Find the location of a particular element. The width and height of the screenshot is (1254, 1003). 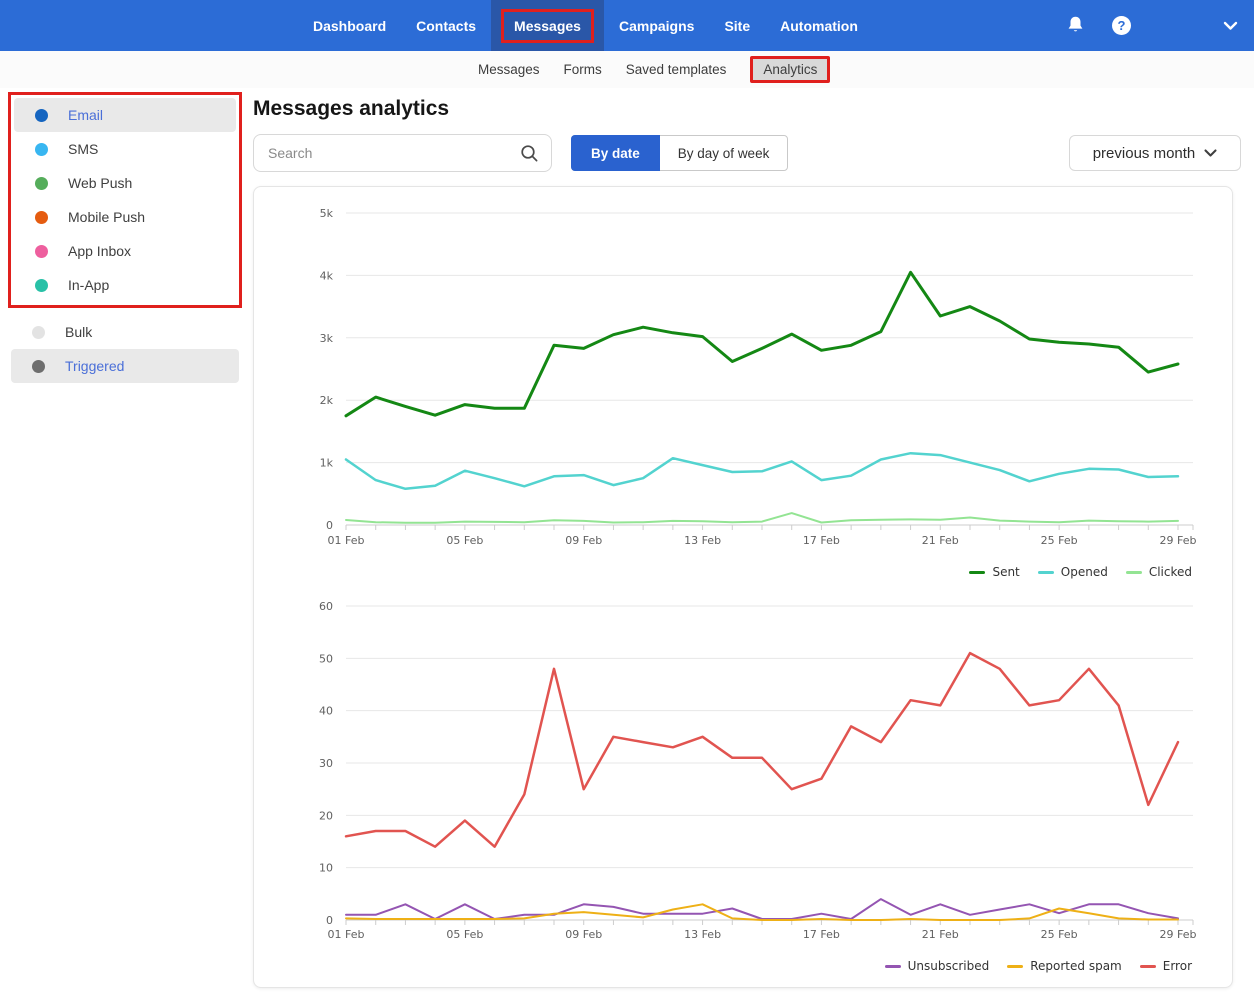

subnav-item-messages: Messages is located at coordinates (509, 69).